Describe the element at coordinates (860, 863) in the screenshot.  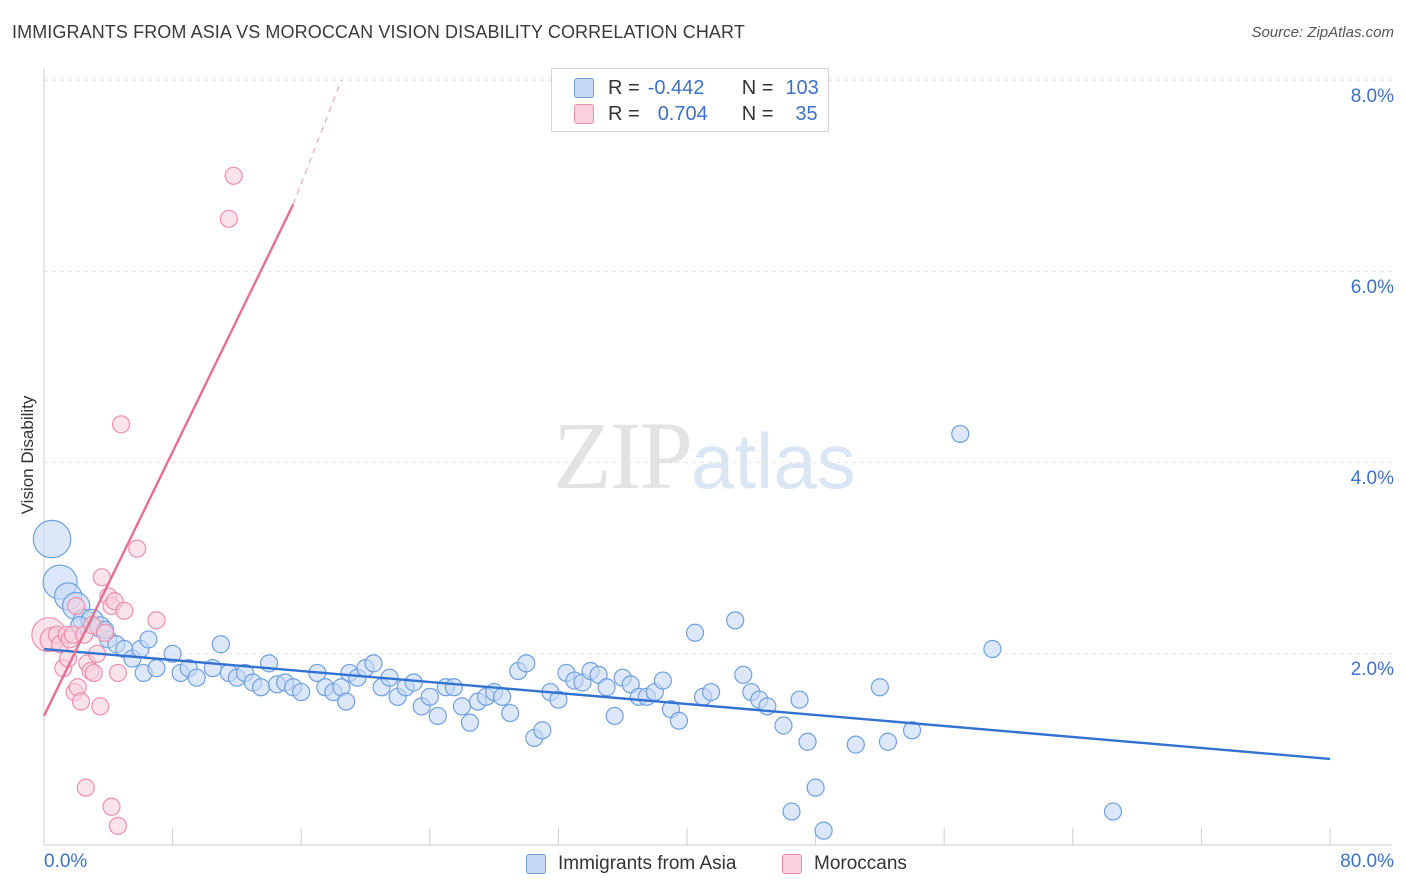
I see `series-label-moroccans: Moroccans` at that location.